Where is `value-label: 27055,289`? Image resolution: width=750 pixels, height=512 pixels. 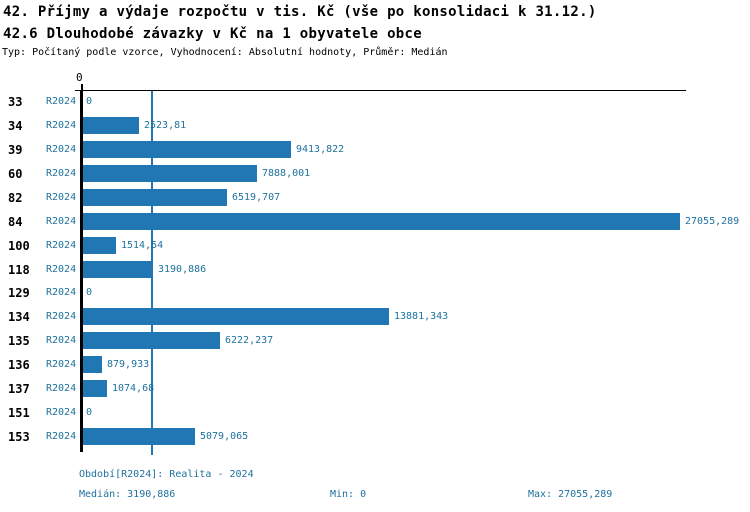
value-label: 27055,289 is located at coordinates (712, 221).